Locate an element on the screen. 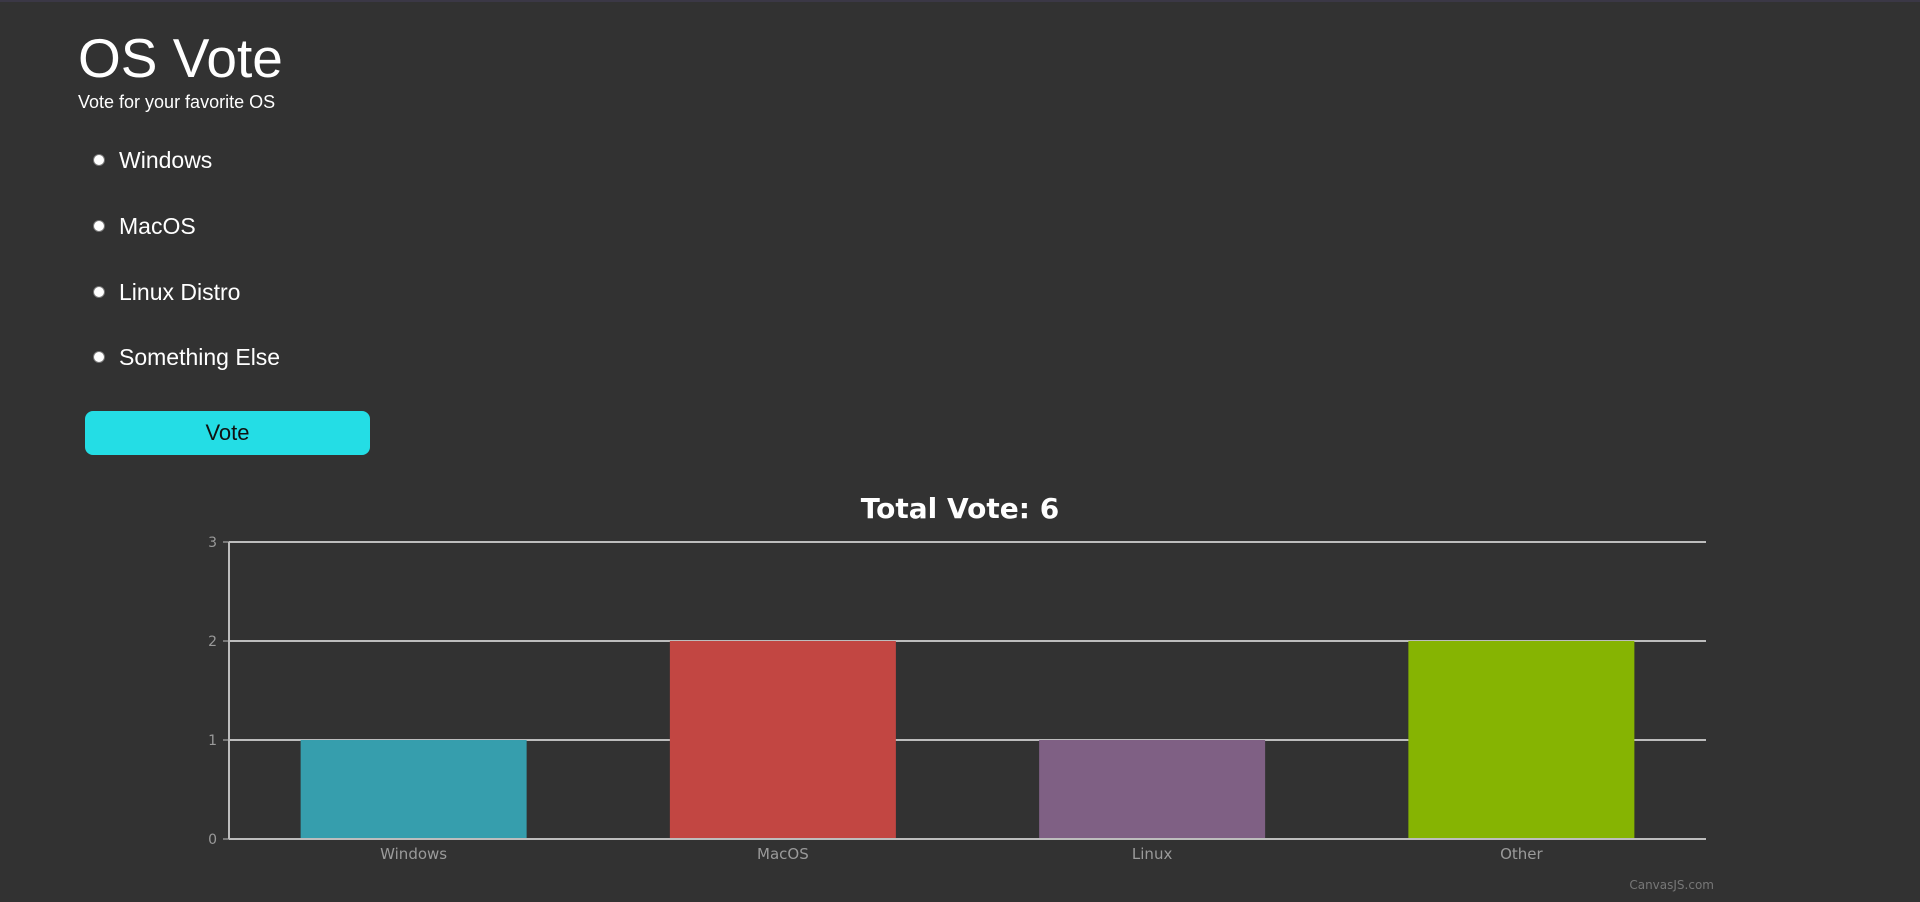  option-windows: Windows is located at coordinates (252, 160).